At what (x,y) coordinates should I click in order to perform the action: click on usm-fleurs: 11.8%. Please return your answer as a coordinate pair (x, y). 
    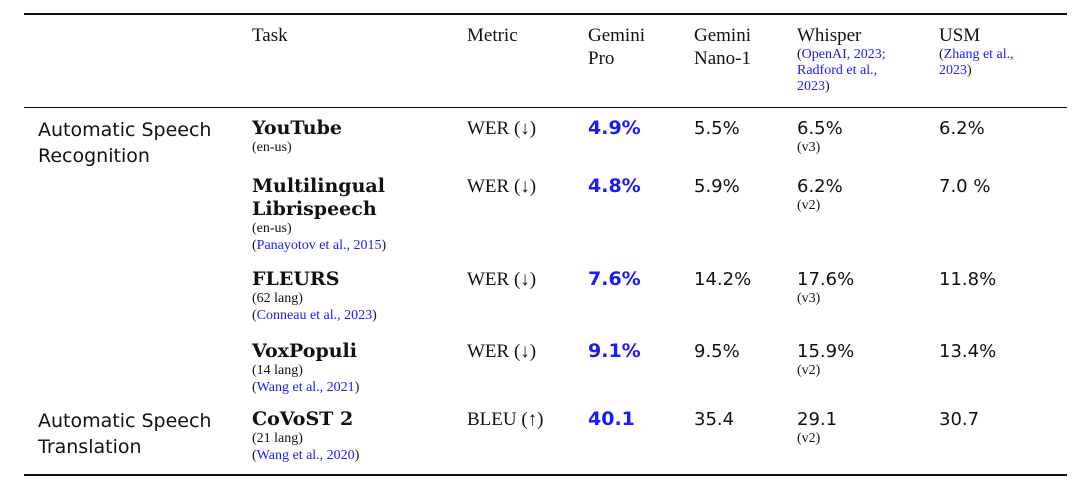
    Looking at the image, I should click on (968, 279).